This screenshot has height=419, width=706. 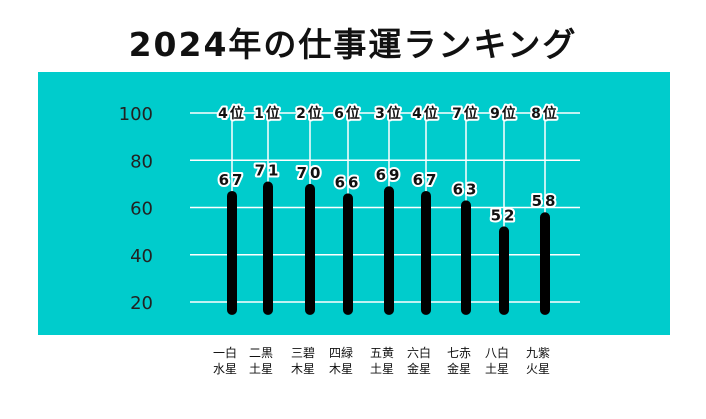 I want to click on rank-label-6: 7位, so click(x=466, y=113).